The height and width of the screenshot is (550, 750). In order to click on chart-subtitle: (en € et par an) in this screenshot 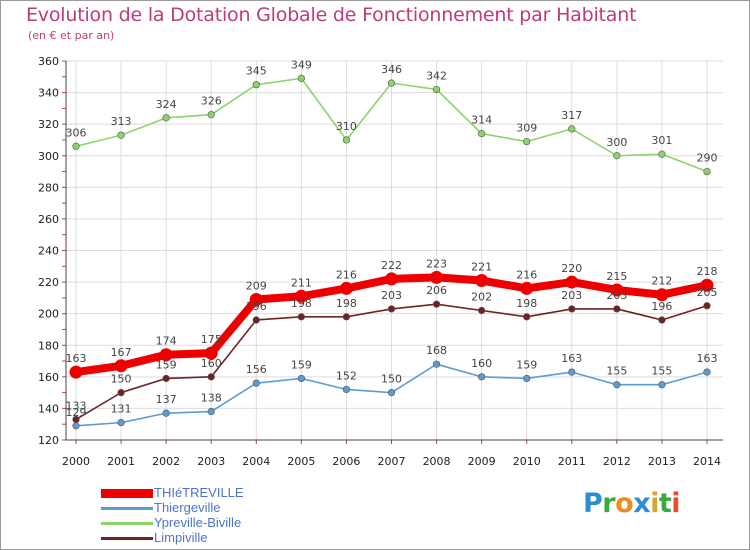, I will do `click(71, 35)`.